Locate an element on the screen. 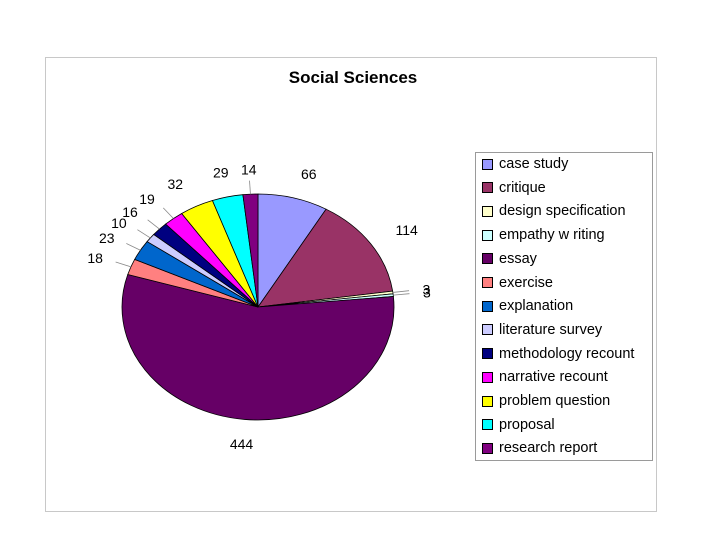 Image resolution: width=720 pixels, height=540 pixels. data-label-proposal: 29 is located at coordinates (221, 173).